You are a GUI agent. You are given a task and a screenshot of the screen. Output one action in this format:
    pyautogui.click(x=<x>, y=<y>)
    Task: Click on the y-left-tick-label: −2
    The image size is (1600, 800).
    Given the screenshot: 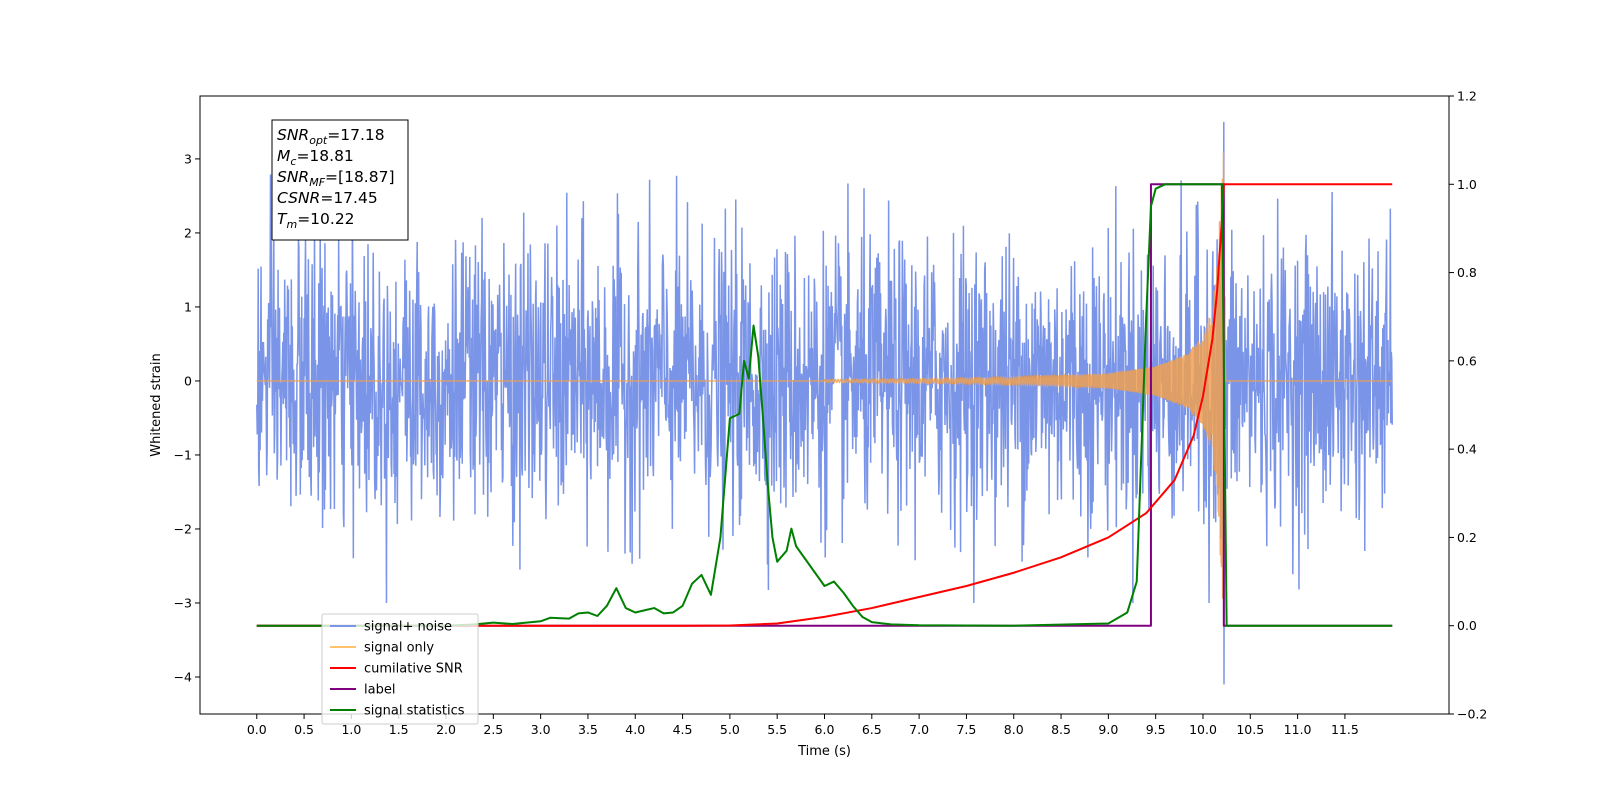 What is the action you would take?
    pyautogui.click(x=183, y=528)
    